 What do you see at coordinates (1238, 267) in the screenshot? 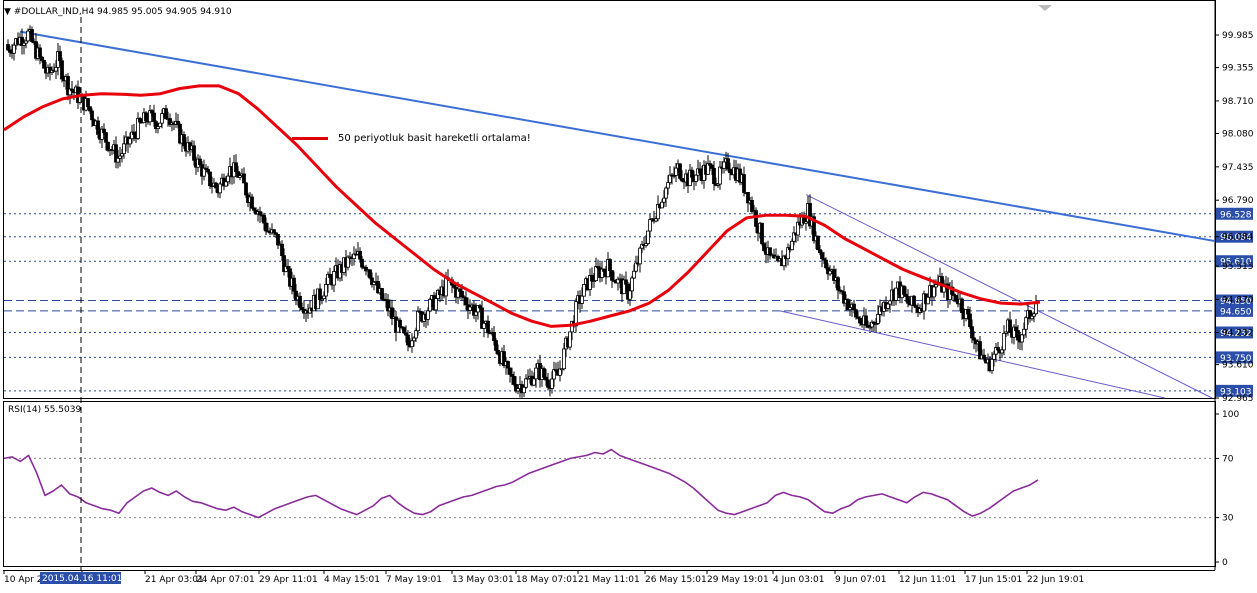
I see `price-tick-label: 95.515` at bounding box center [1238, 267].